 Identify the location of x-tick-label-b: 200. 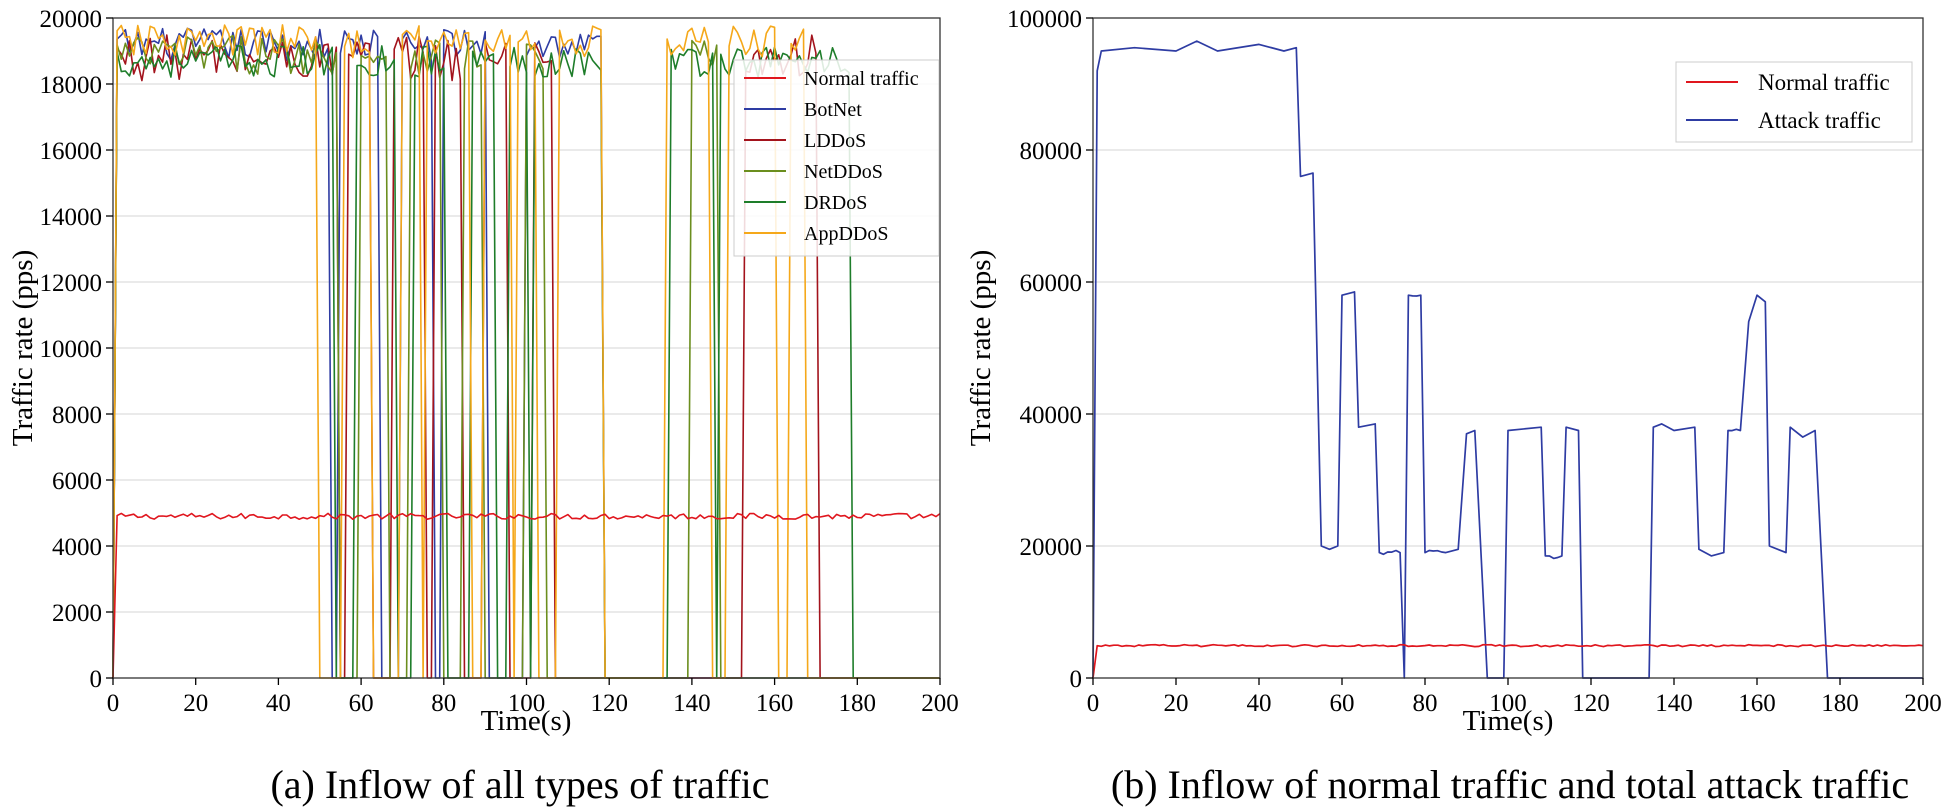
(1923, 703).